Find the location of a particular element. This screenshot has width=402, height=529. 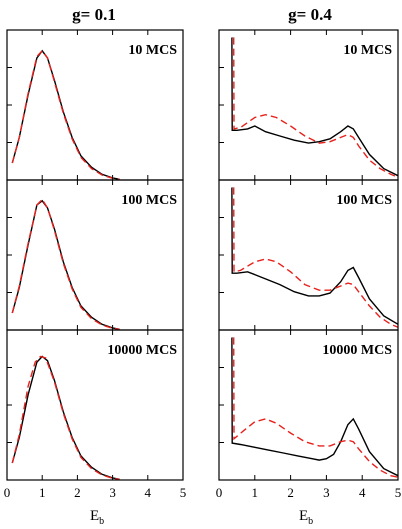

panel-1: 10 MCS is located at coordinates (95, 105).